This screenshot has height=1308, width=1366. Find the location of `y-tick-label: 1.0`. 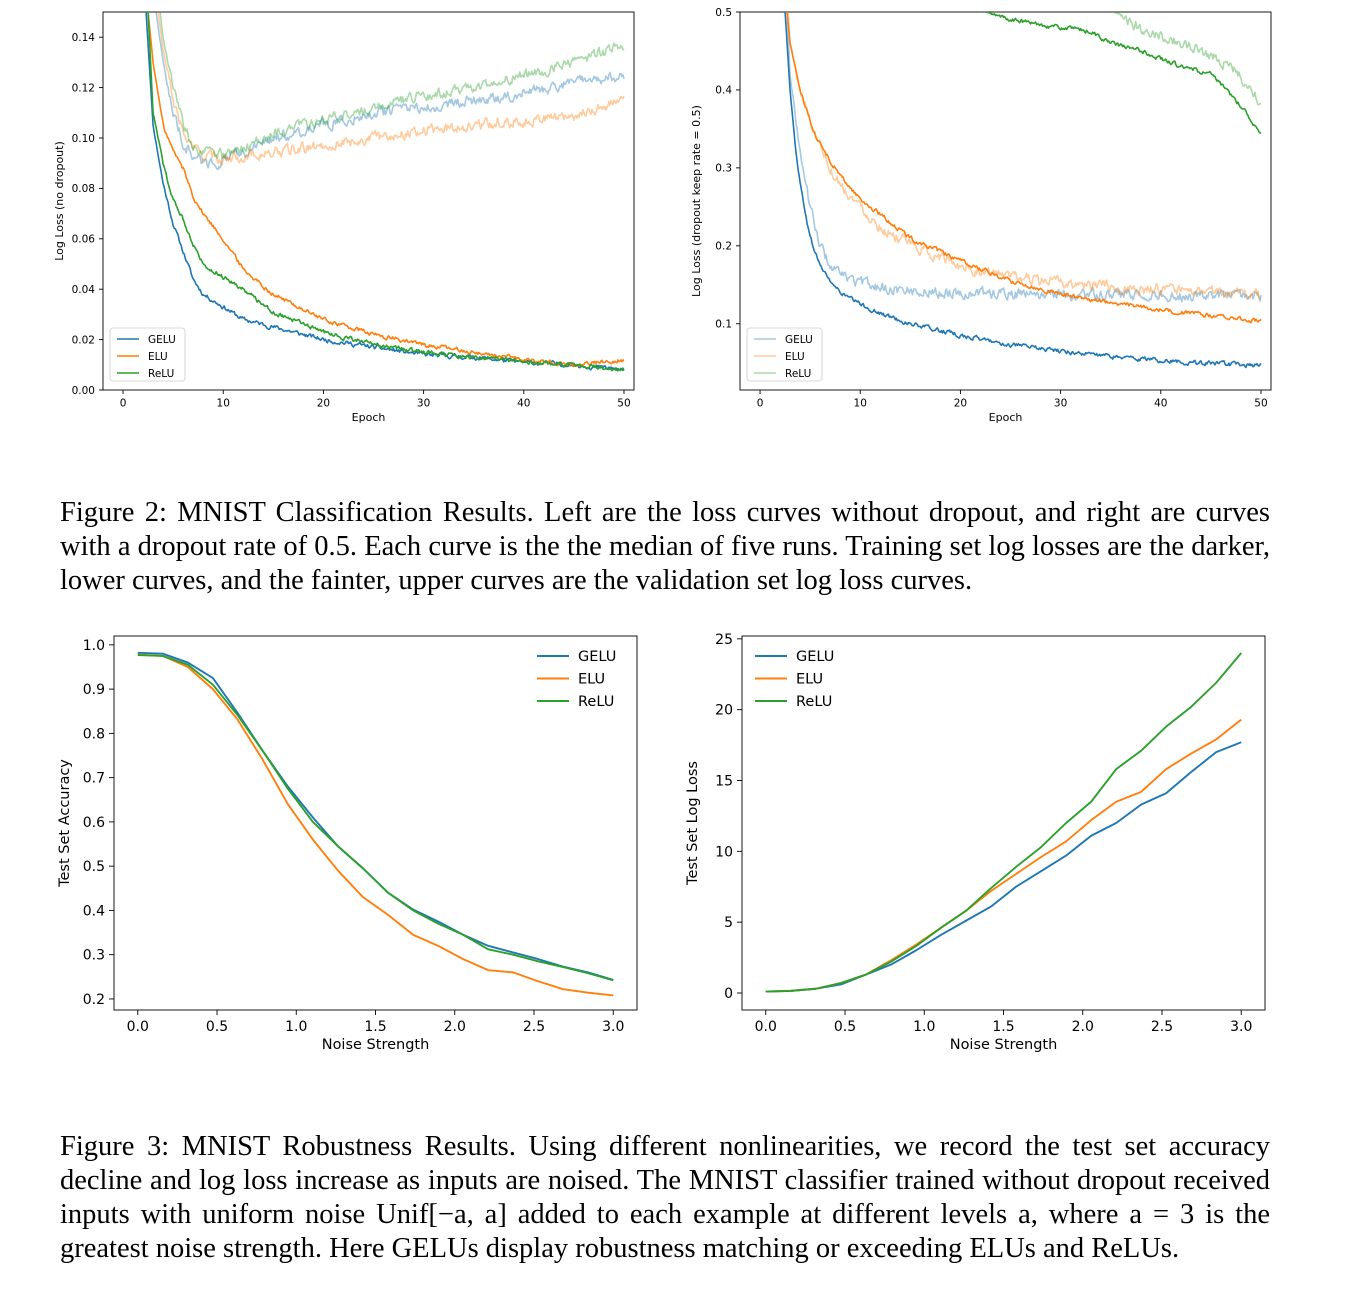

y-tick-label: 1.0 is located at coordinates (94, 646).